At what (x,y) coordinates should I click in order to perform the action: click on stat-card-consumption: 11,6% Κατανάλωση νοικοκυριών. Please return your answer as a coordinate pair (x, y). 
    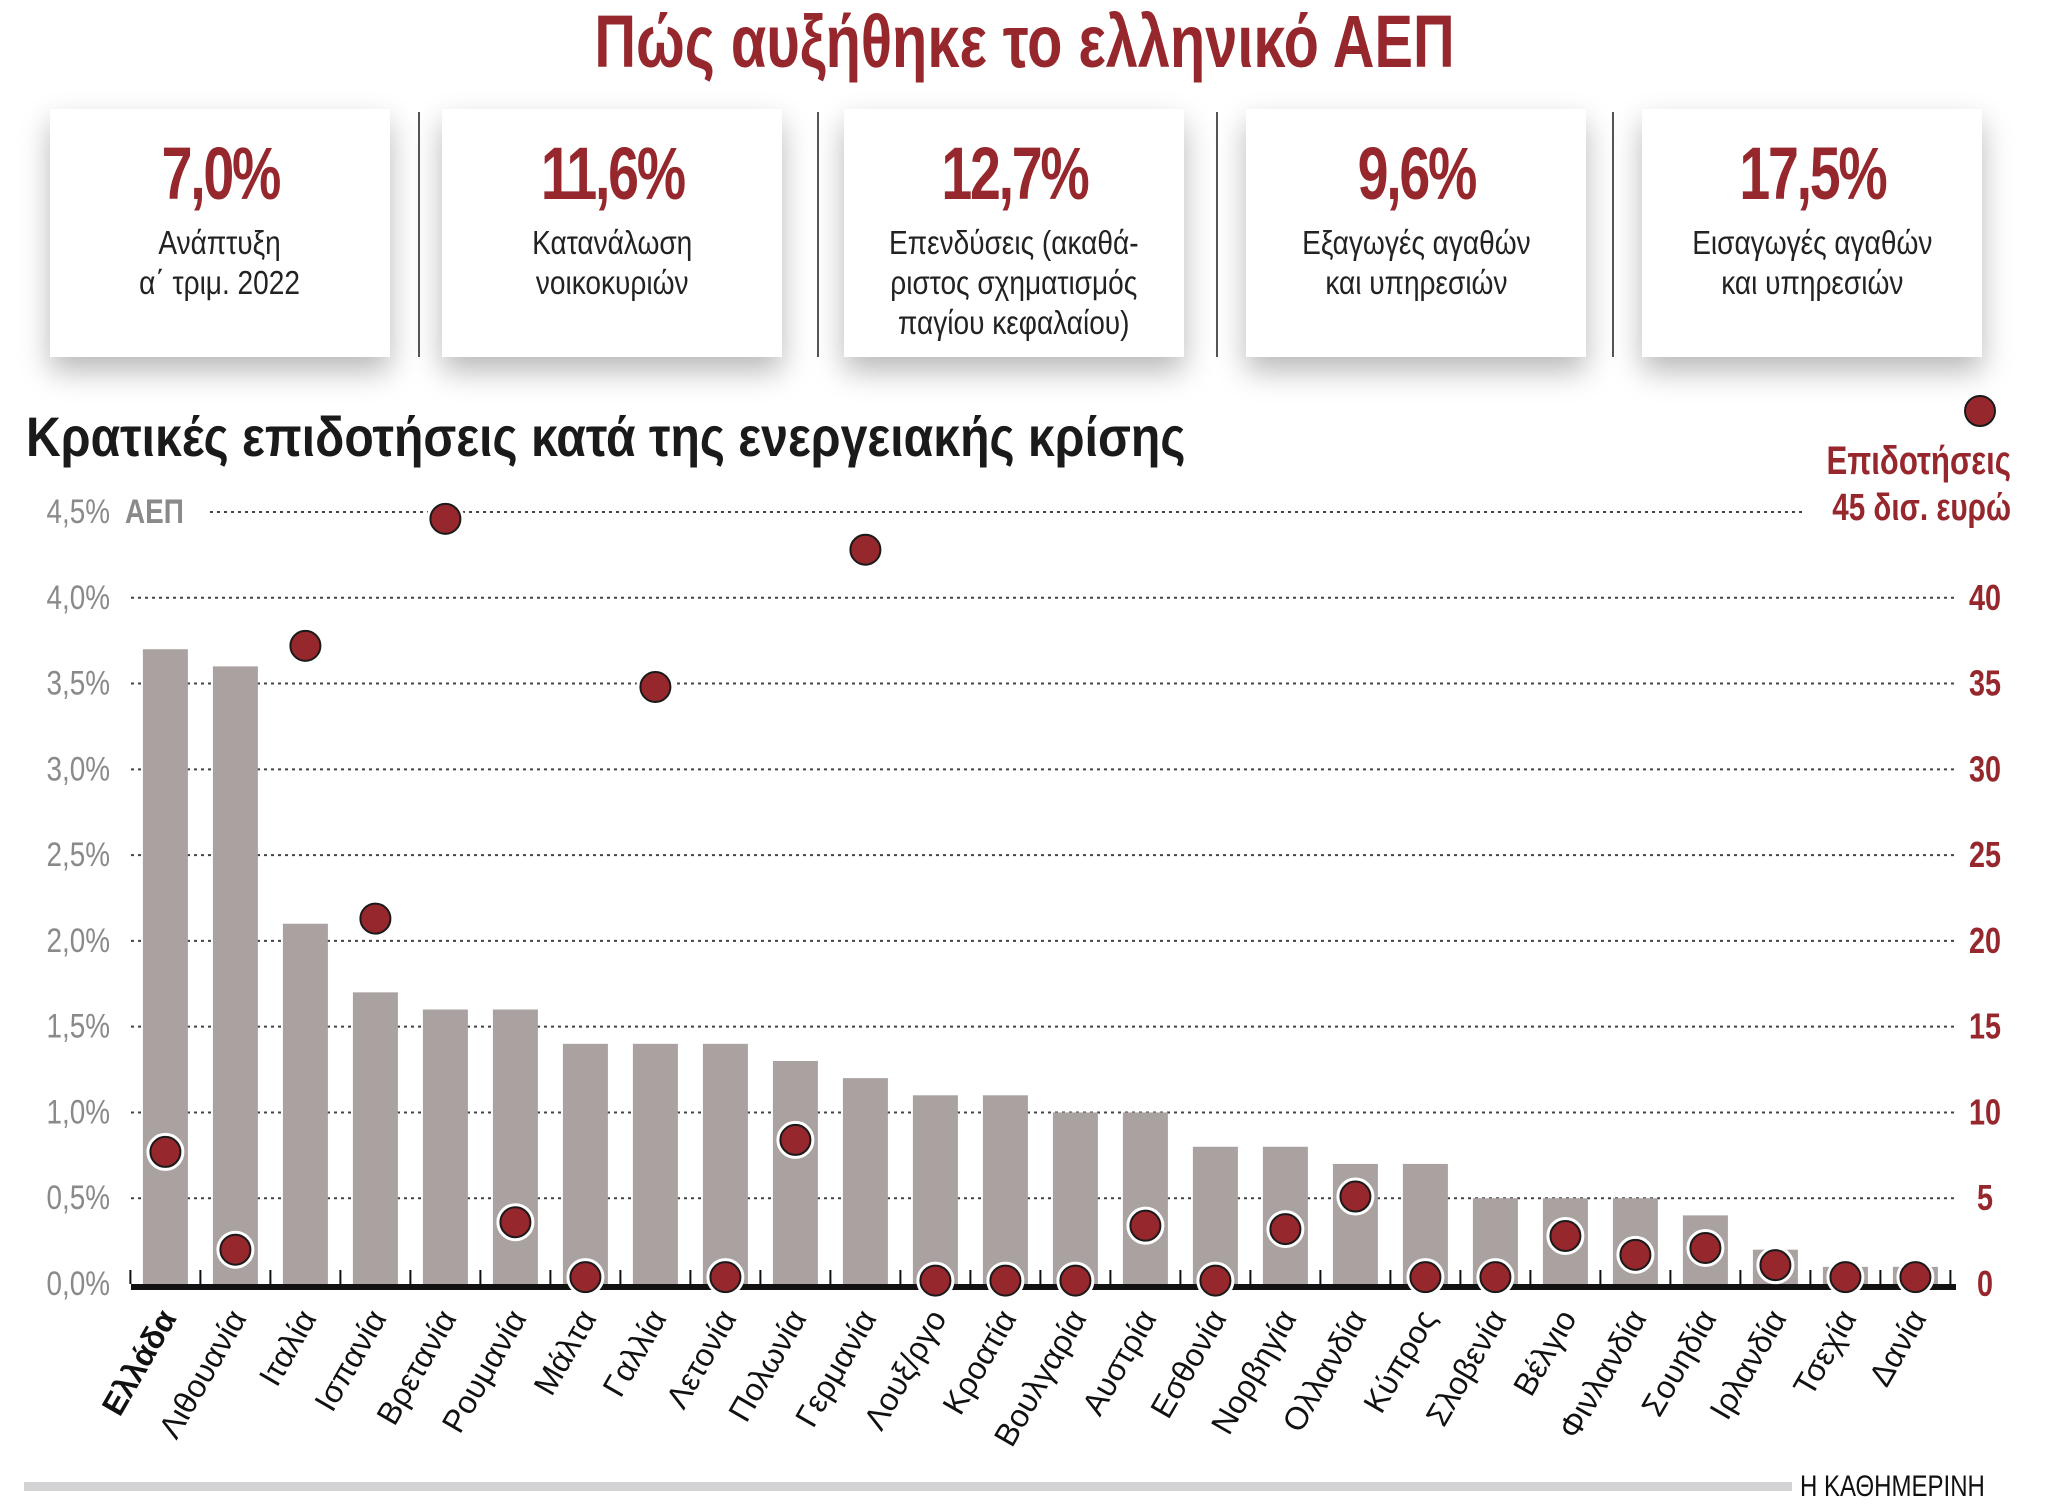
    Looking at the image, I should click on (612, 233).